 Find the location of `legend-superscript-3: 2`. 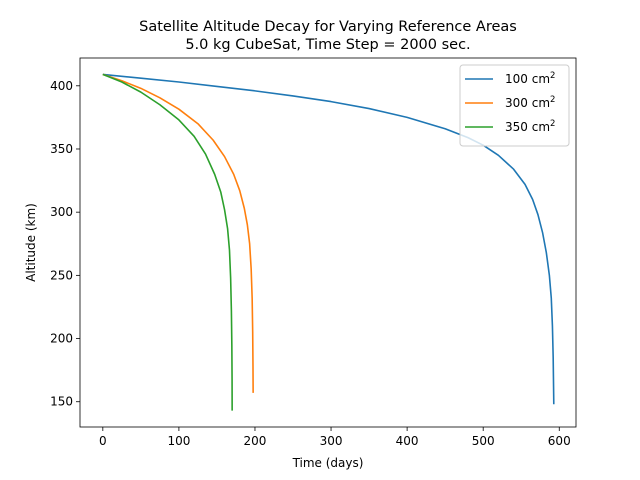

legend-superscript-3: 2 is located at coordinates (552, 124).